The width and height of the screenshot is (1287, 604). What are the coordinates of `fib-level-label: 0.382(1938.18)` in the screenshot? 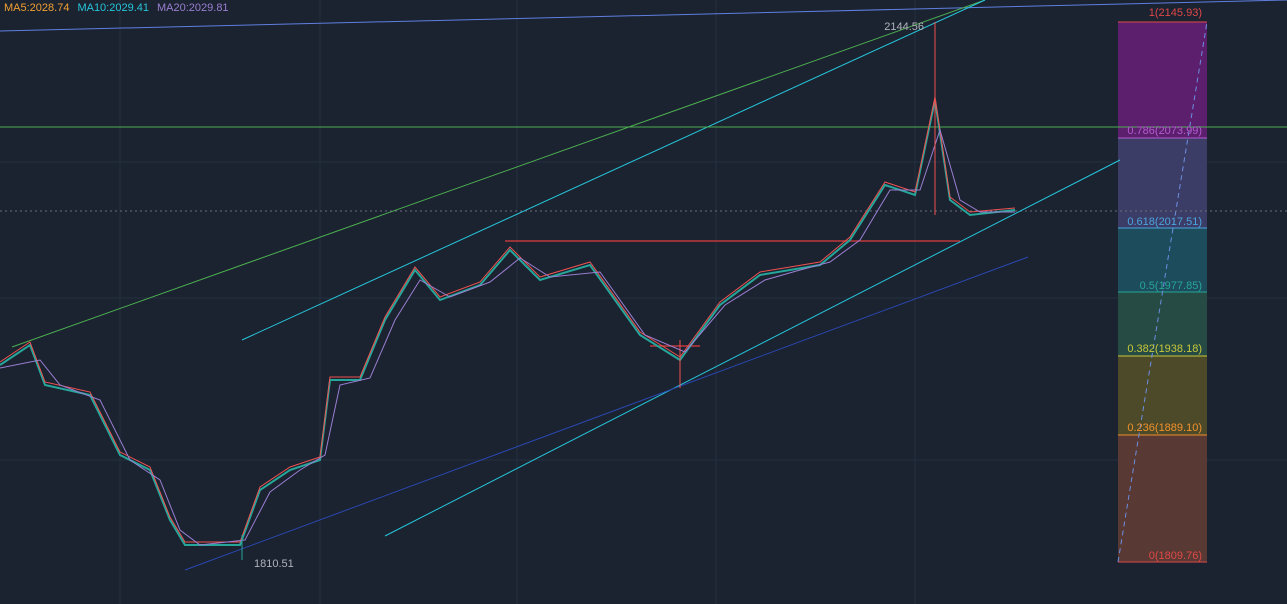 It's located at (1164, 349).